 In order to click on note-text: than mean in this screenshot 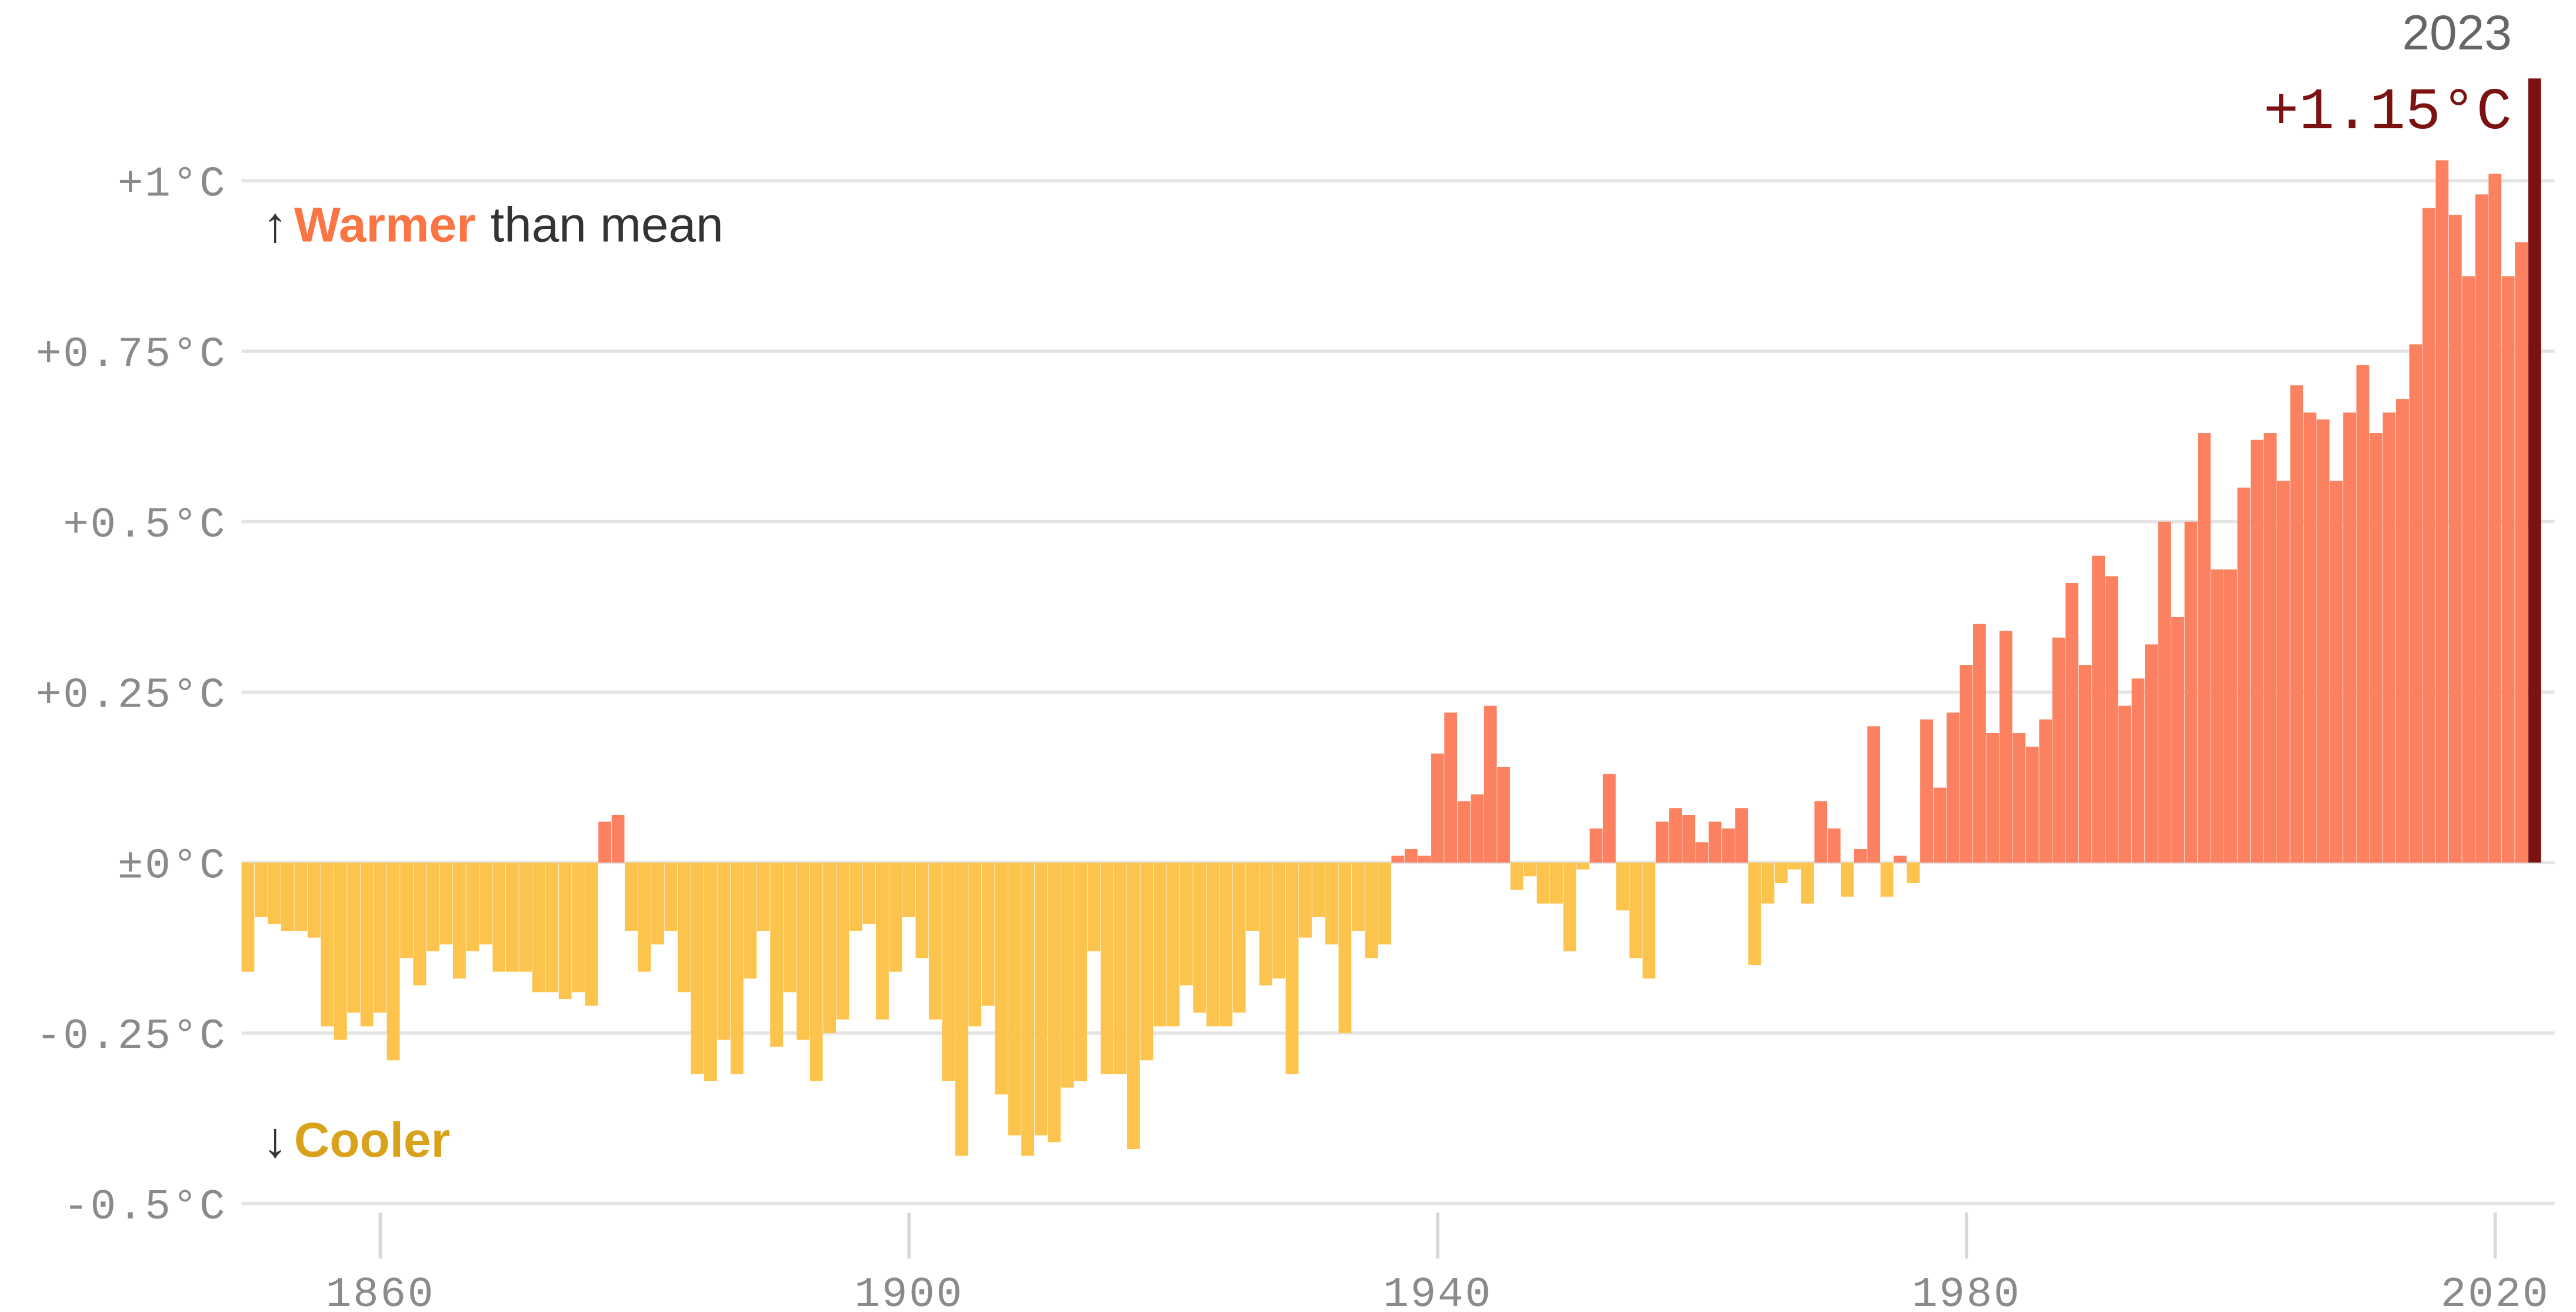, I will do `click(607, 224)`.